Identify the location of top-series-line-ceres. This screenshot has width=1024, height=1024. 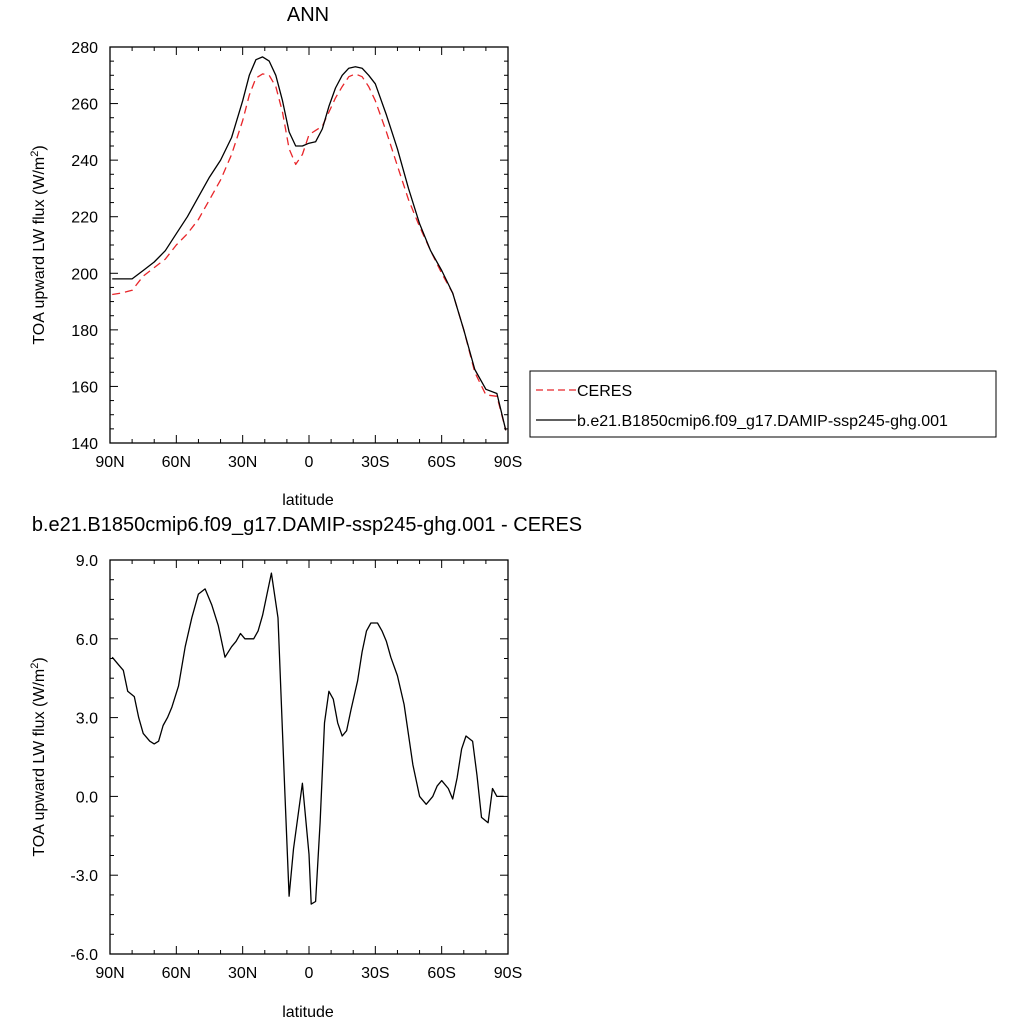
(309, 252).